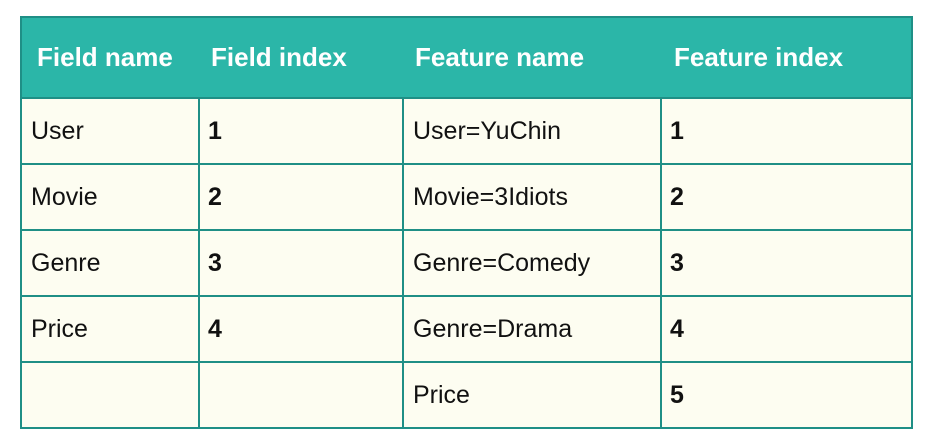 The width and height of the screenshot is (930, 444). Describe the element at coordinates (532, 263) in the screenshot. I see `feature-name-cell: Genre=Comedy` at that location.